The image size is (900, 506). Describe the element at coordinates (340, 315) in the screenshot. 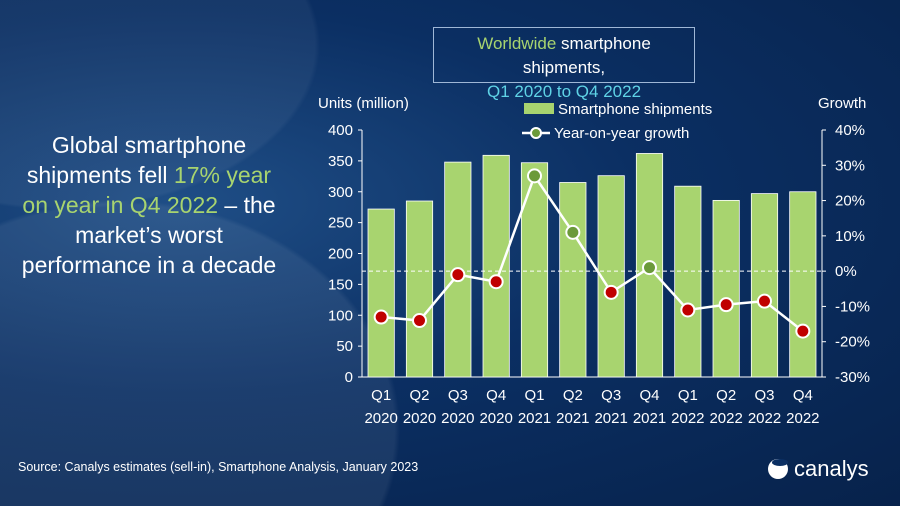

I see `y-tick-label: 100` at that location.